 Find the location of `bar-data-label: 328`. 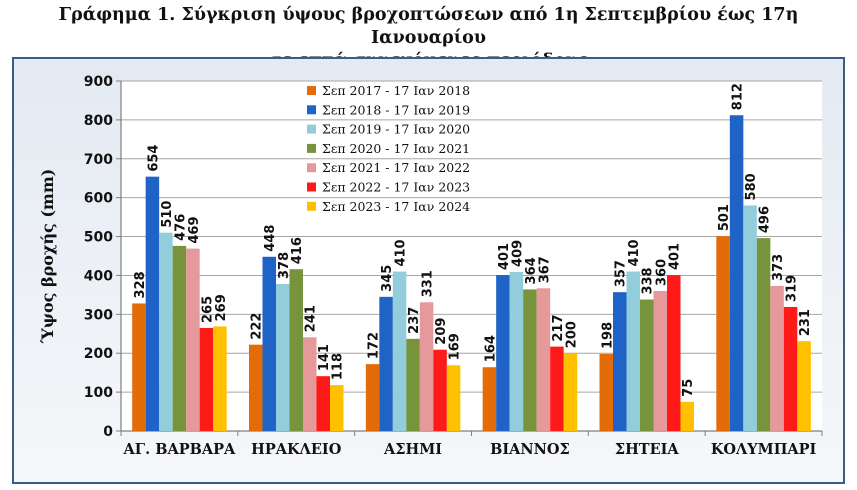

bar-data-label: 328 is located at coordinates (140, 284).